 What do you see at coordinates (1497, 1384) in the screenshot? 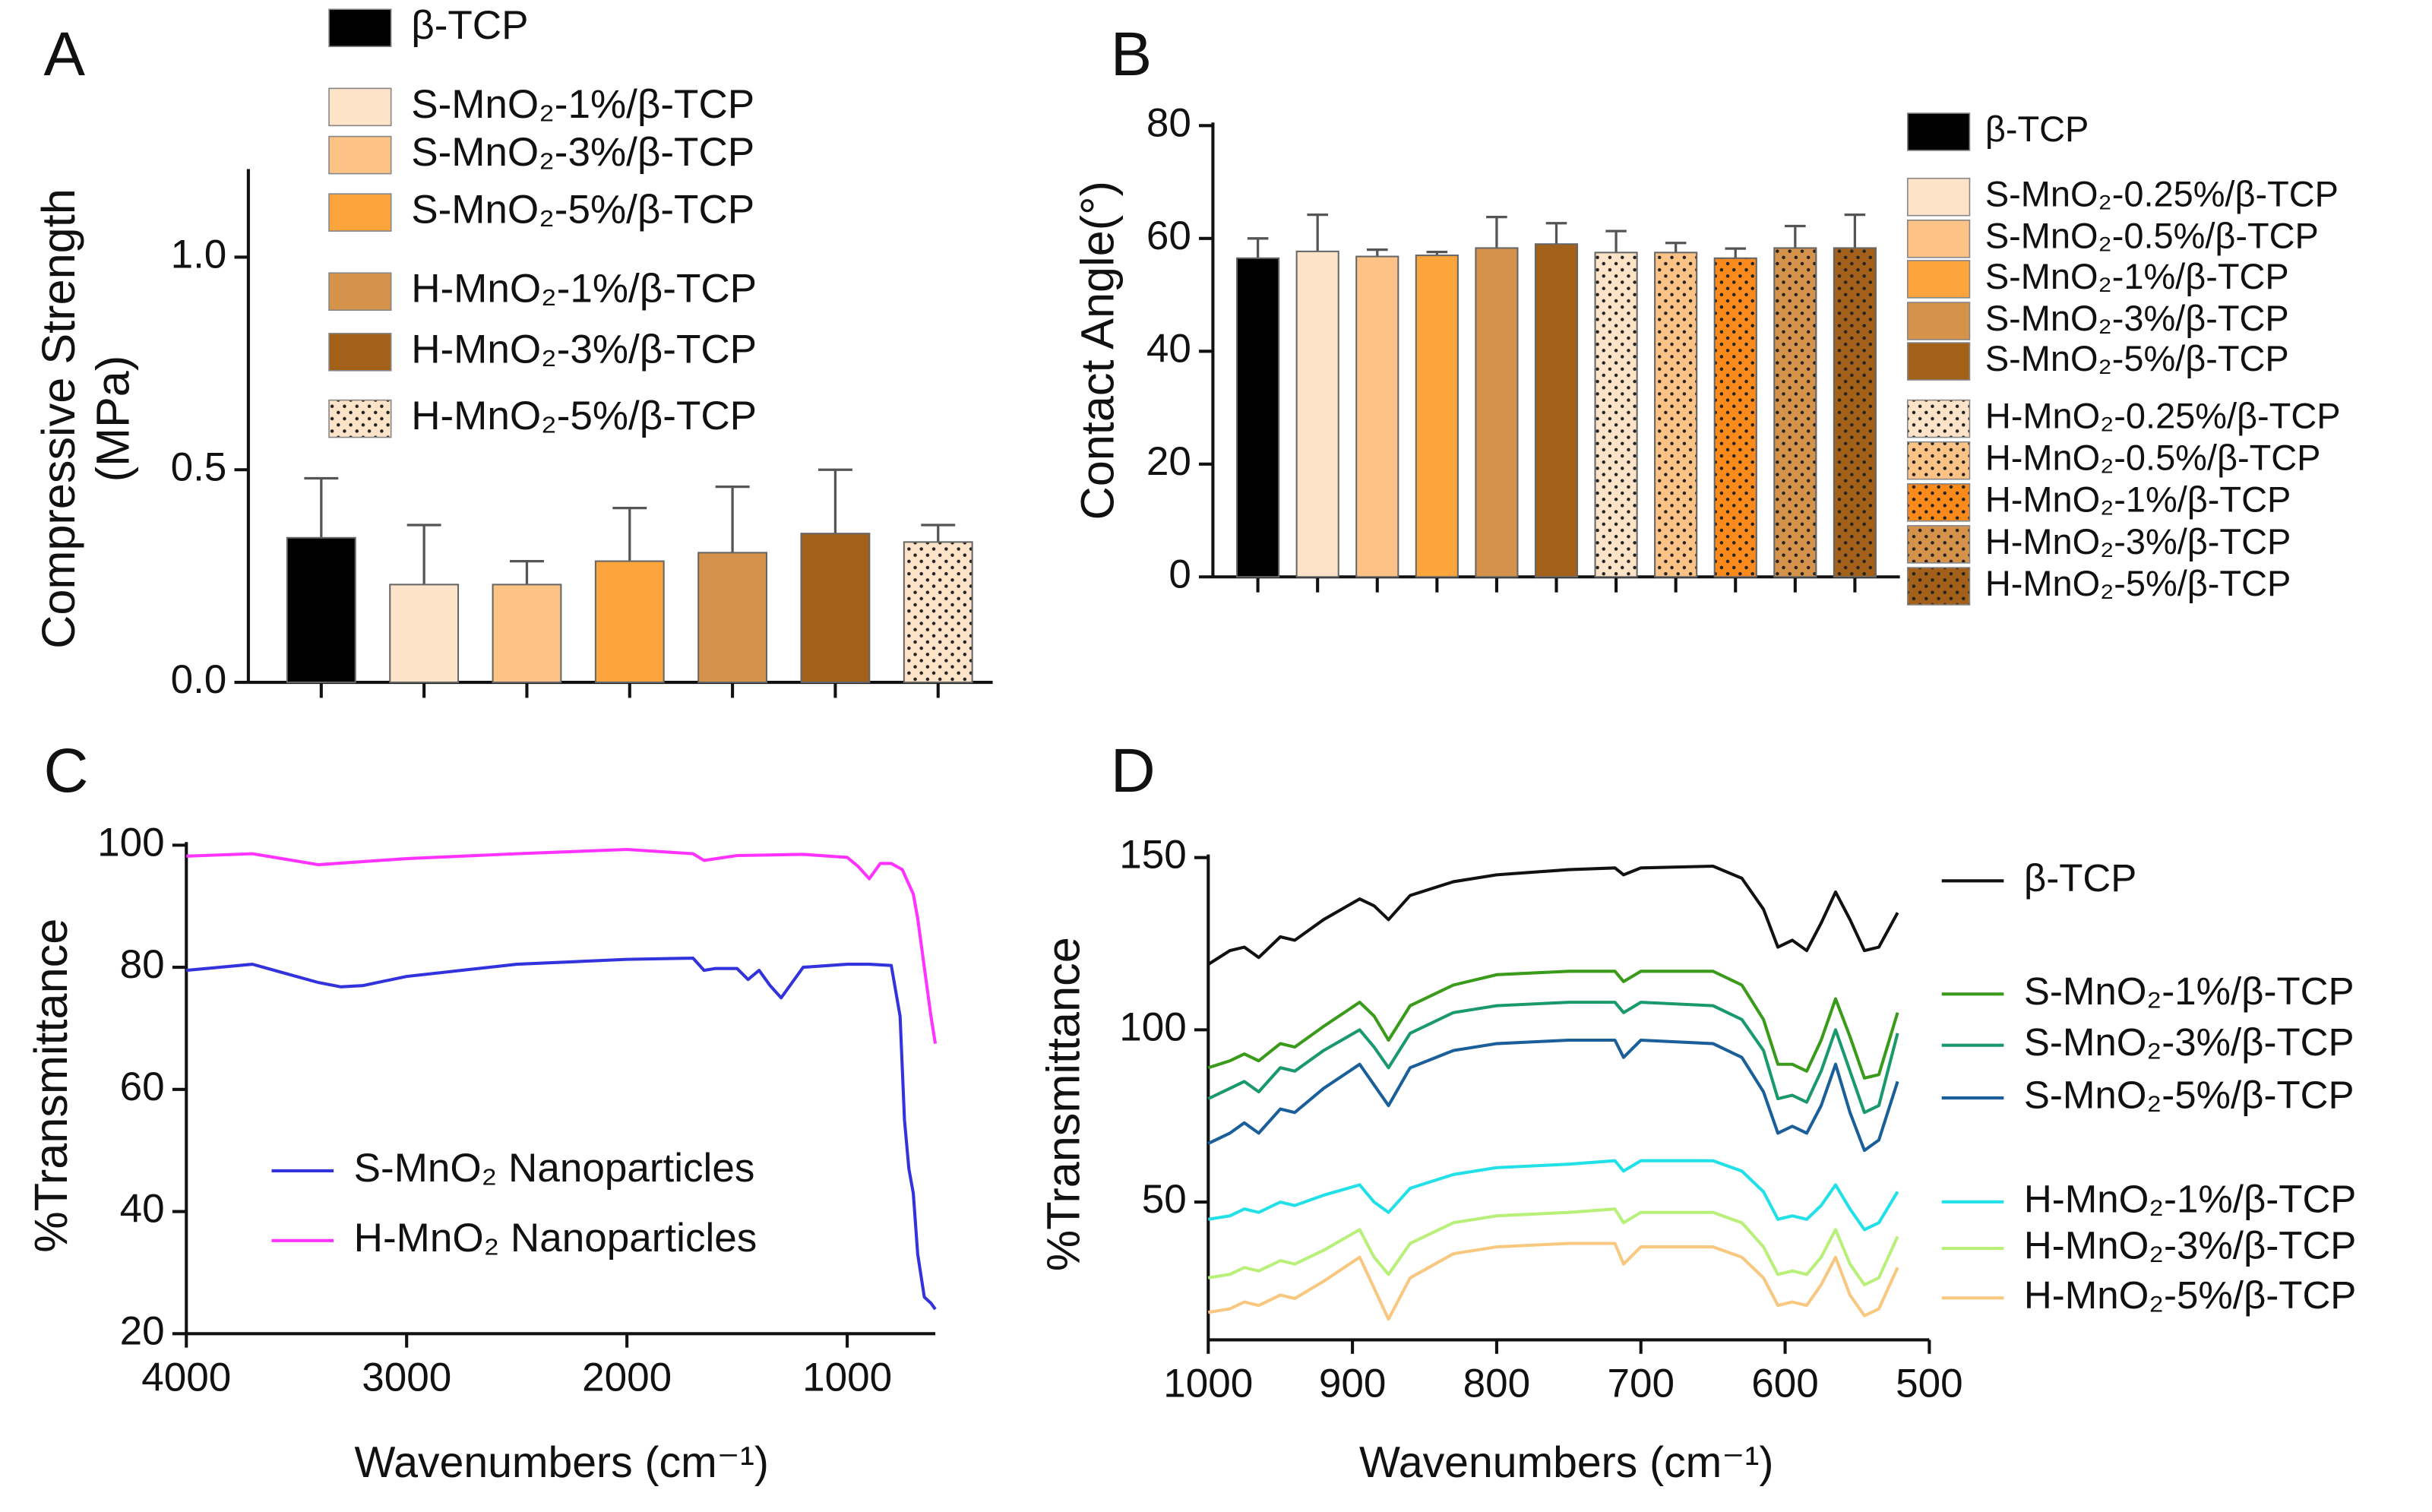
I see `x-tick-label: 800` at bounding box center [1497, 1384].